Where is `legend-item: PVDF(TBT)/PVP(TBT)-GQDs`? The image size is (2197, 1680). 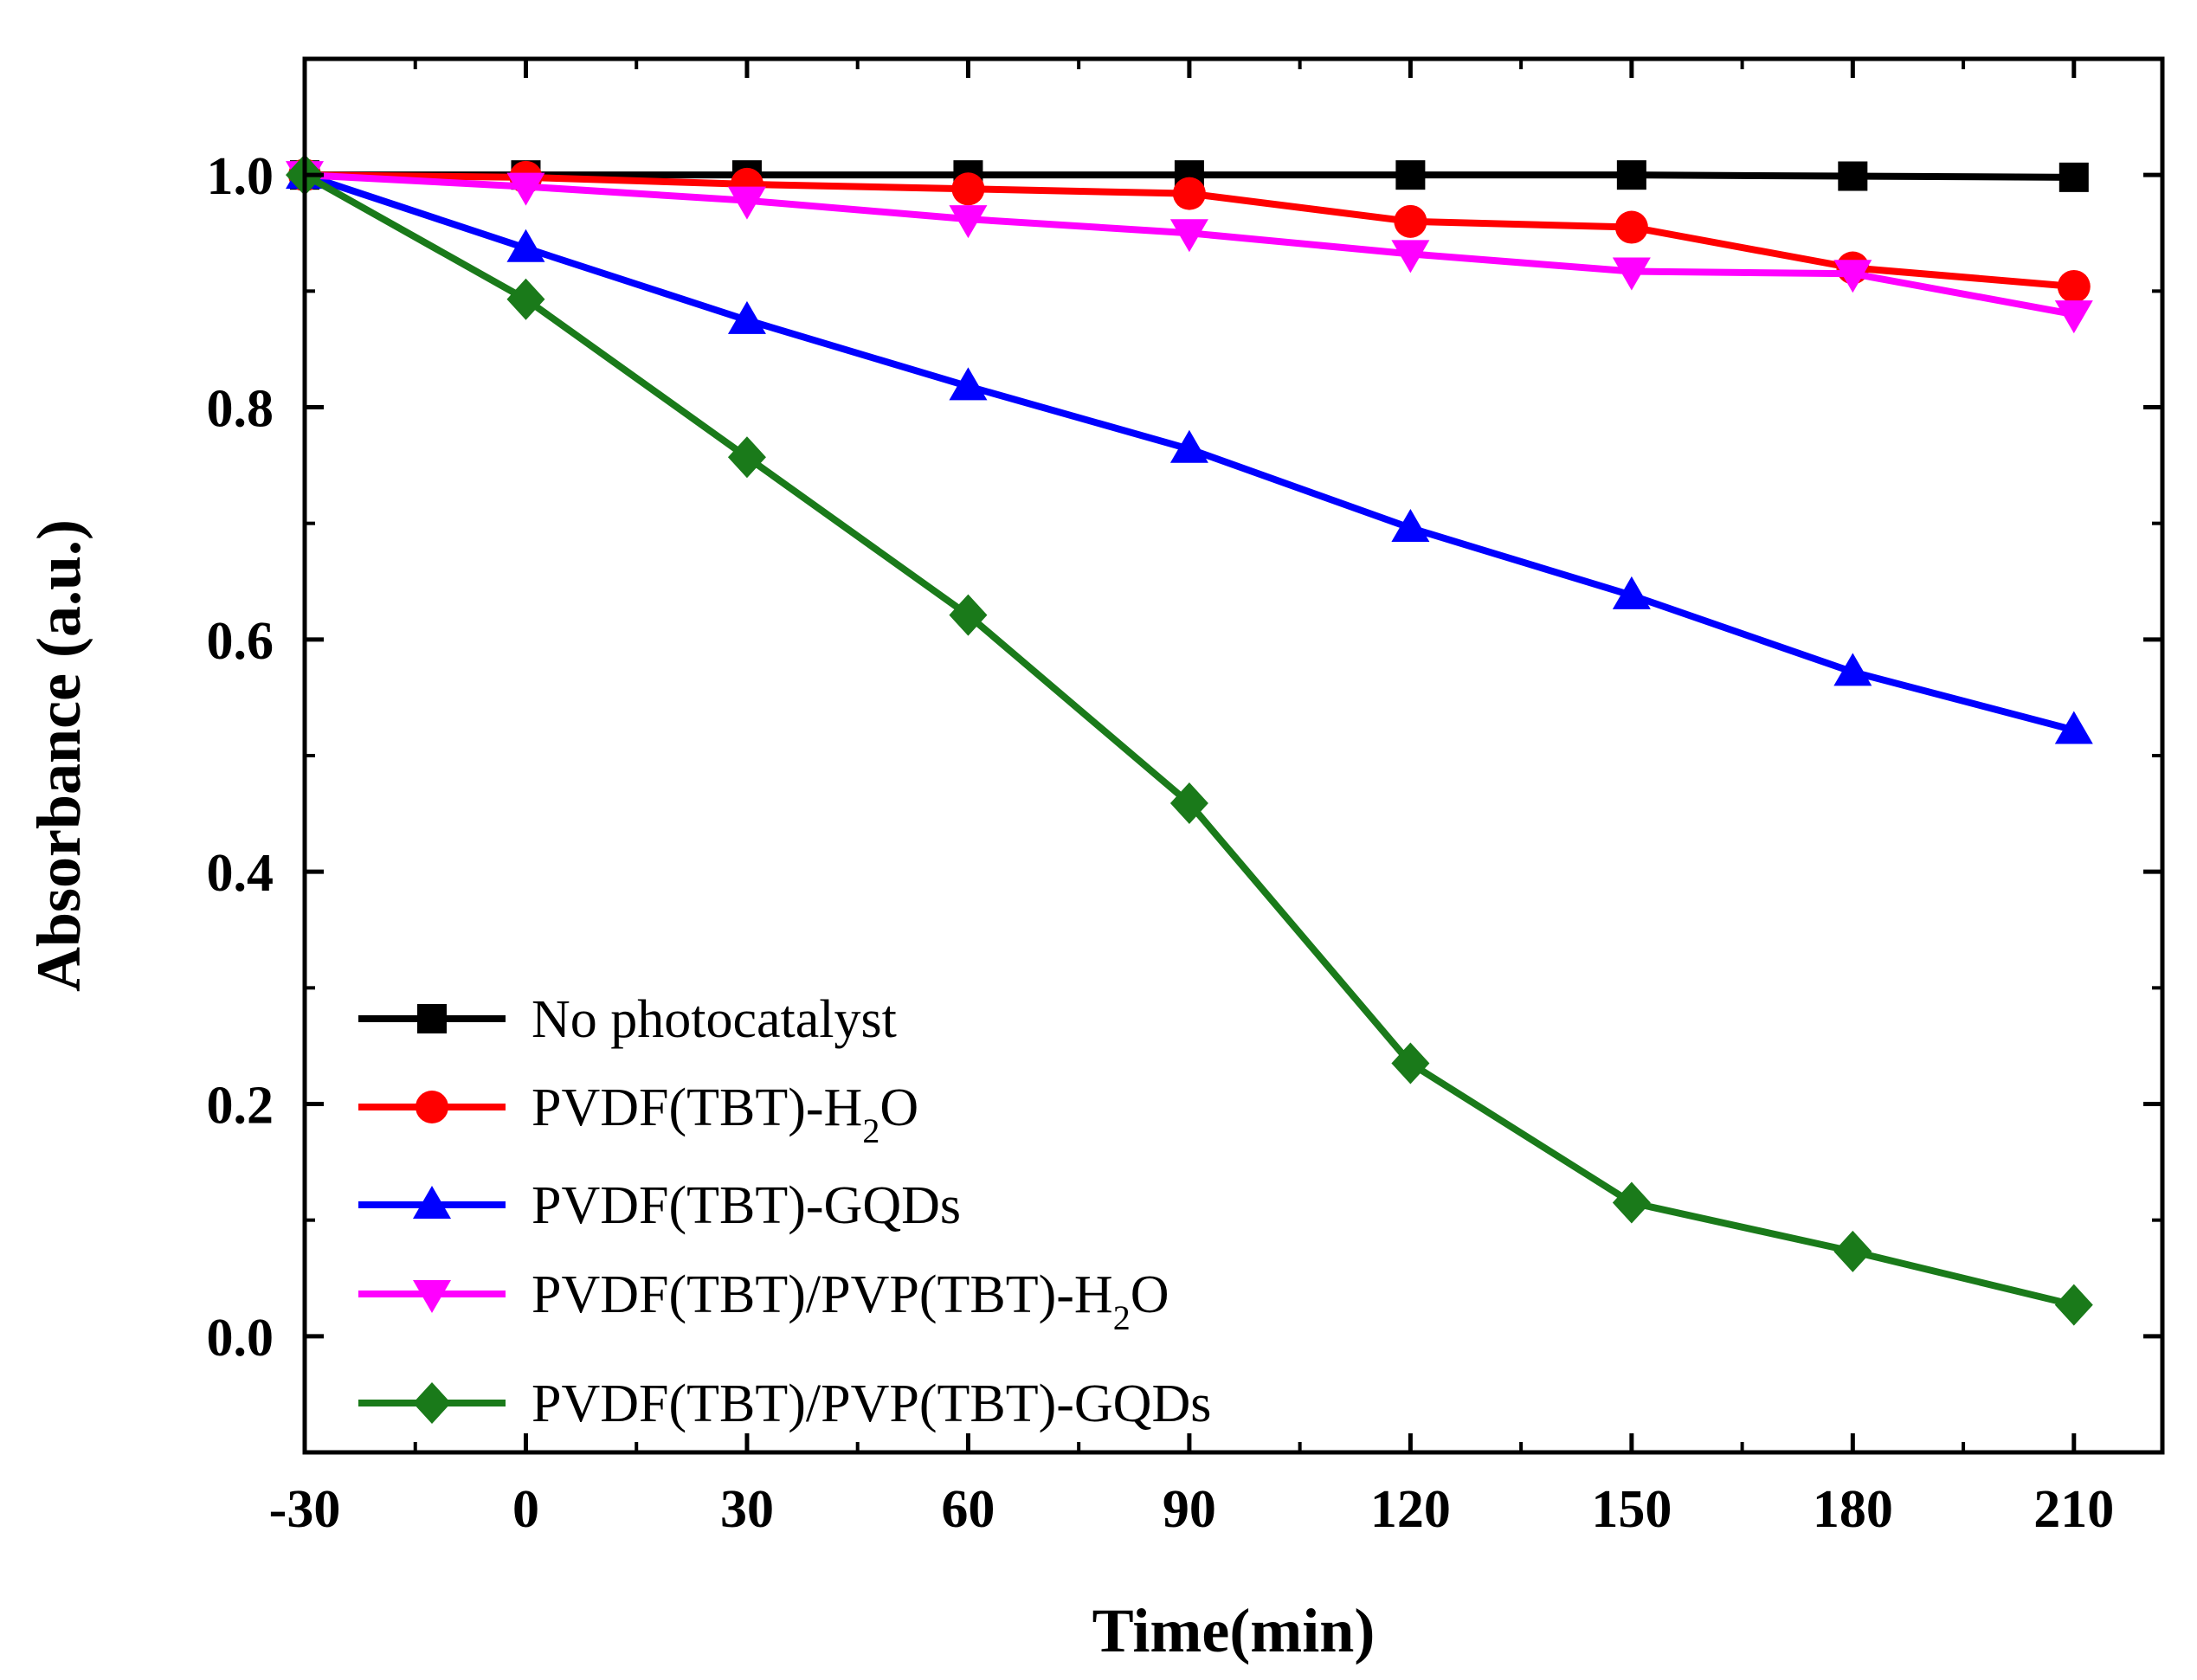
legend-item: PVDF(TBT)/PVP(TBT)-GQDs is located at coordinates (784, 1403).